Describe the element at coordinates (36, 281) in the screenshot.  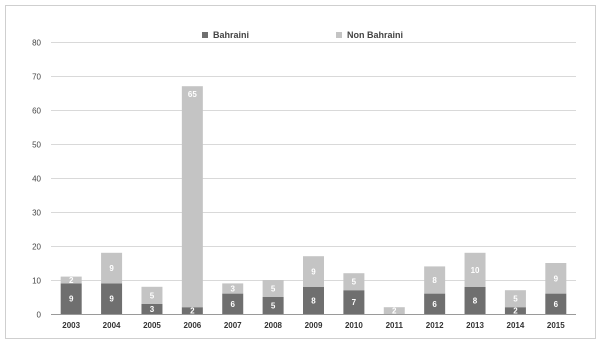
I see `y-tick-label: 10` at that location.